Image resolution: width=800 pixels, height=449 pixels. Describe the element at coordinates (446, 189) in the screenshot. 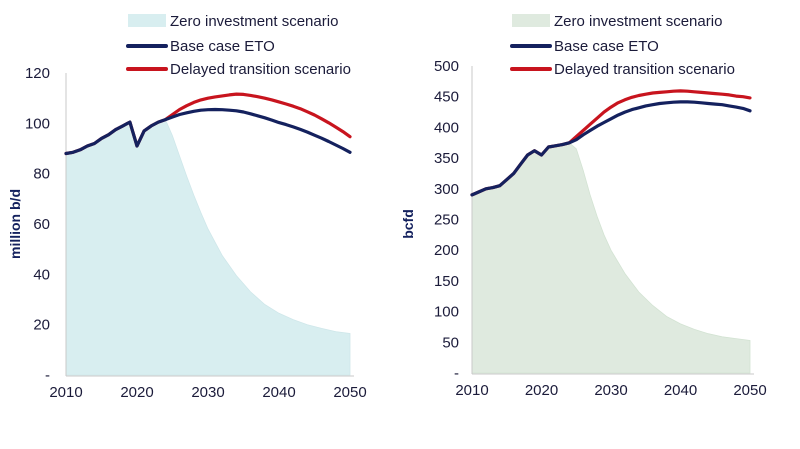

I see `gas-y-tick-label: 300` at that location.